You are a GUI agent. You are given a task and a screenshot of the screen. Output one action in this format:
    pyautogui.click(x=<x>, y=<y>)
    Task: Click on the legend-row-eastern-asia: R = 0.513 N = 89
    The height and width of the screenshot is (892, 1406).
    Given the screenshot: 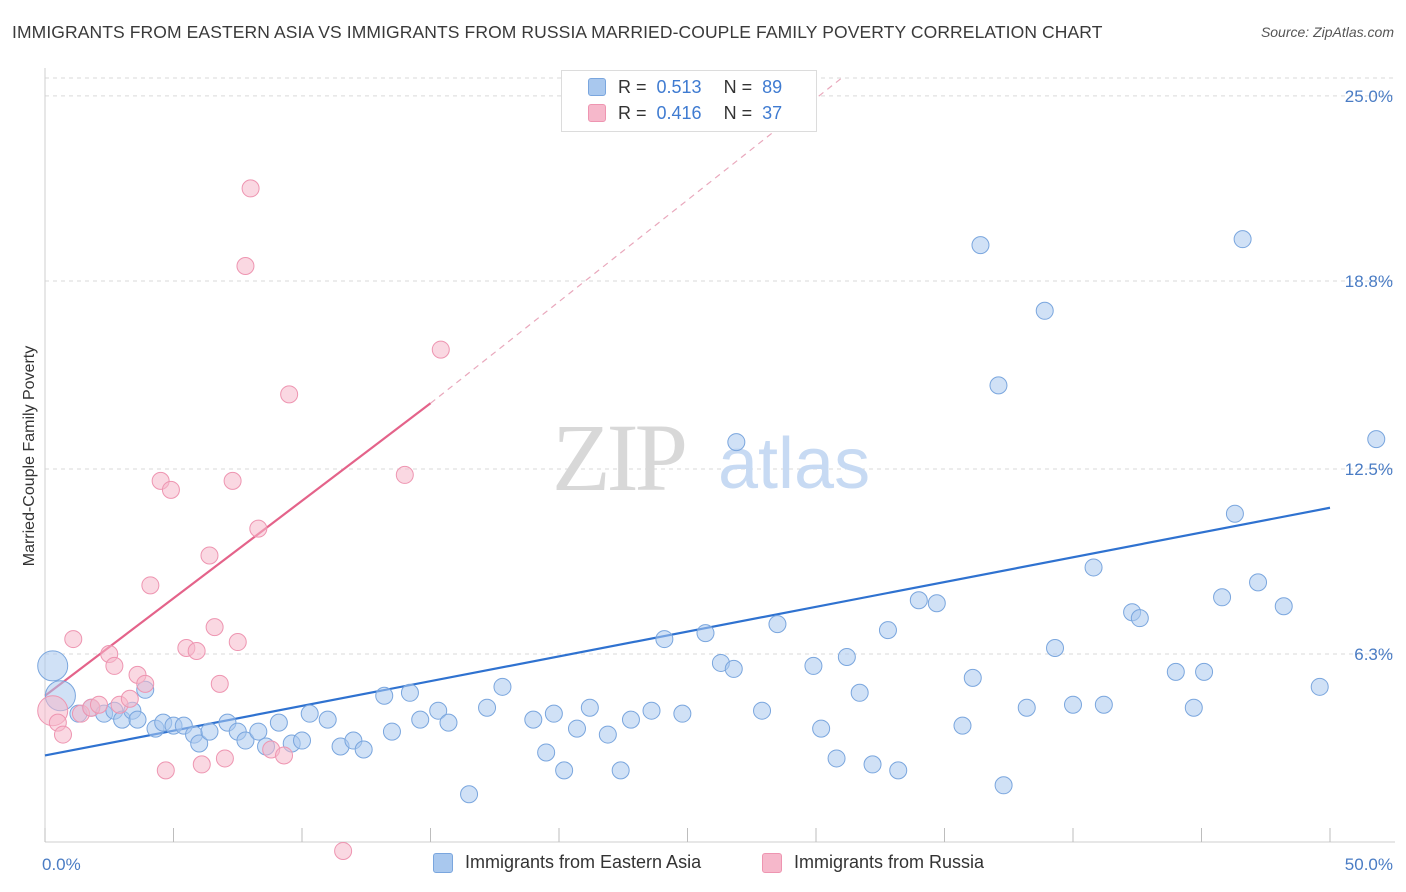 What is the action you would take?
    pyautogui.click(x=685, y=87)
    